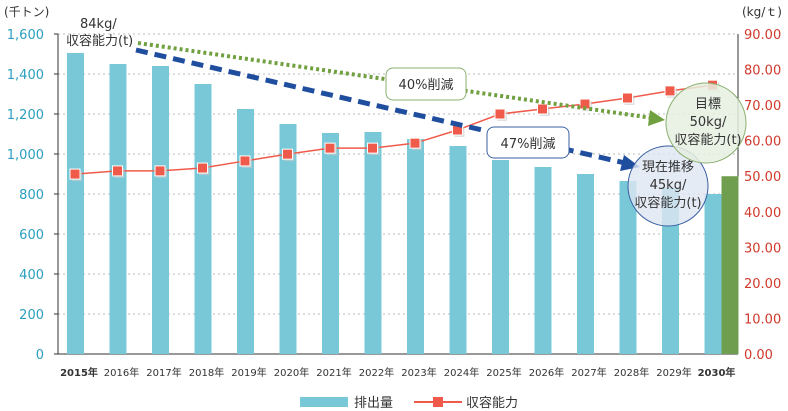 This screenshot has width=788, height=411. What do you see at coordinates (31, 315) in the screenshot?
I see `left-tick-label: 200` at bounding box center [31, 315].